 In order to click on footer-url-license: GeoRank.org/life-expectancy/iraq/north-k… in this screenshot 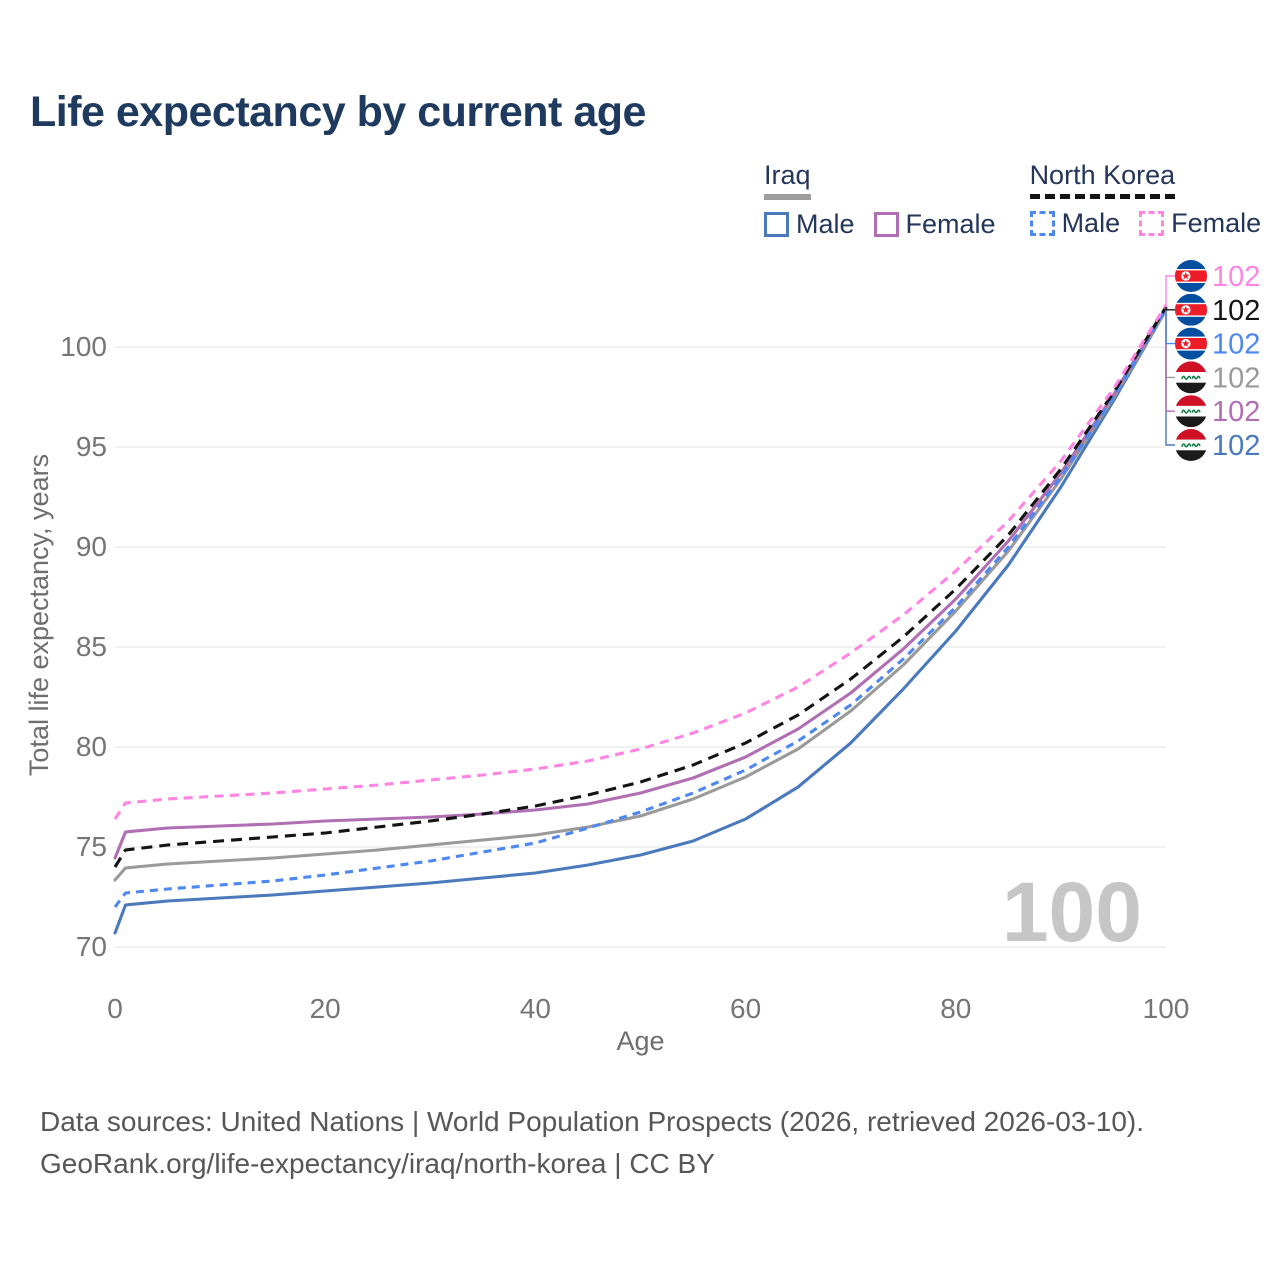, I will do `click(377, 1163)`.